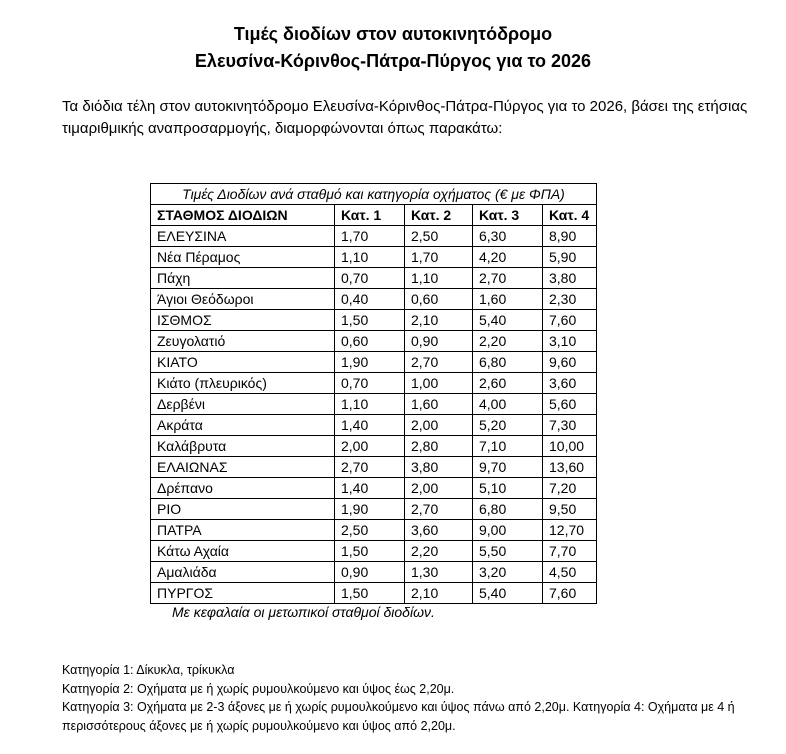 The image size is (786, 754). Describe the element at coordinates (369, 530) in the screenshot. I see `price-cell: 2,50` at that location.